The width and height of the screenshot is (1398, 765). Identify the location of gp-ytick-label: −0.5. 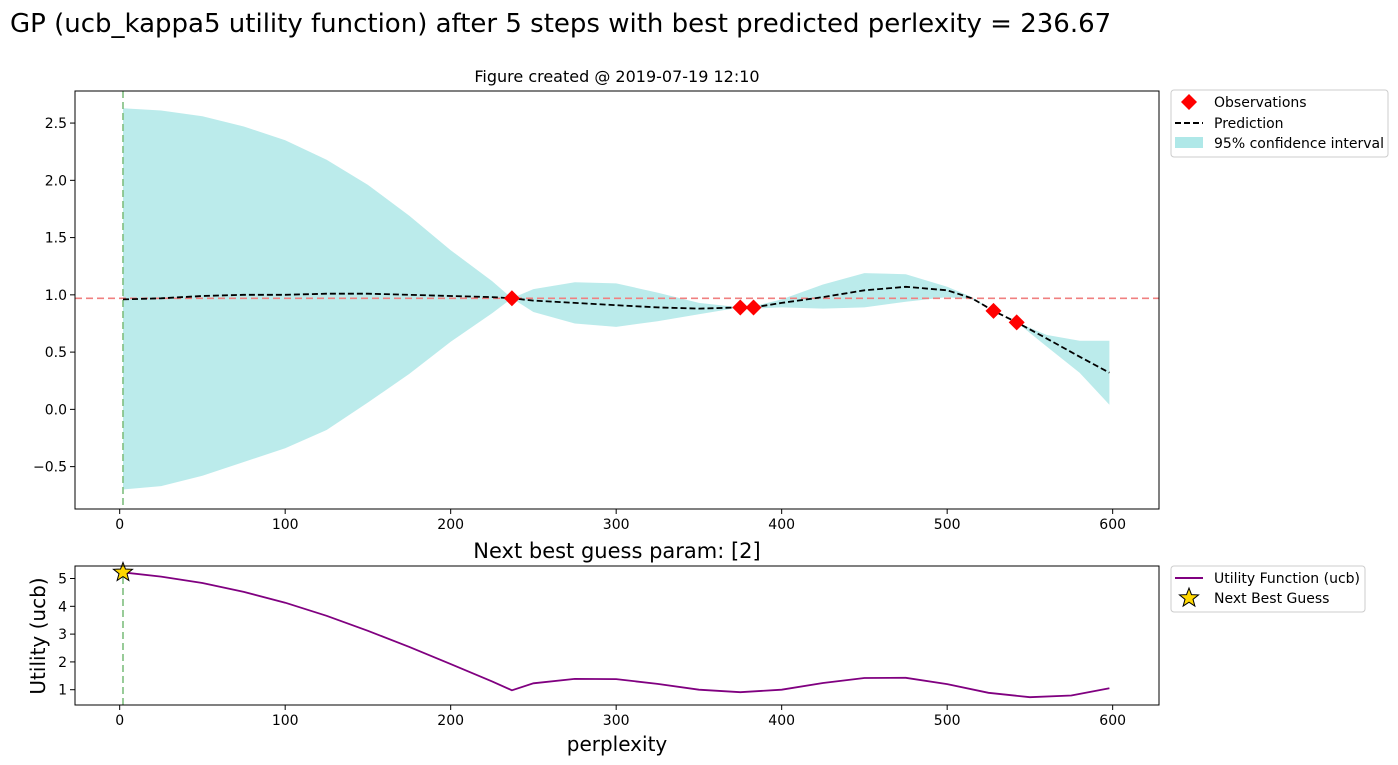
(50, 468).